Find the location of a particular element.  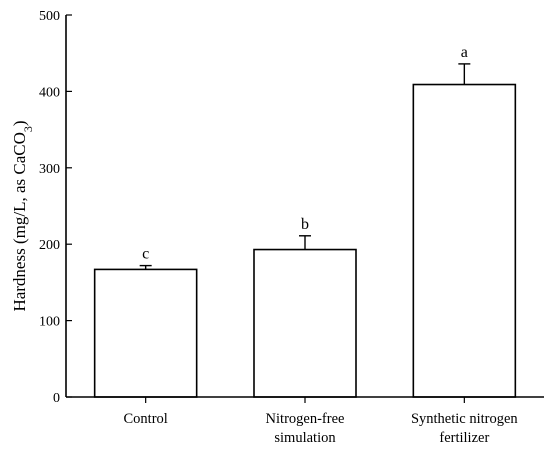

y-axis-title-main: Hardness (mg/L, as CaCO is located at coordinates (19, 221).